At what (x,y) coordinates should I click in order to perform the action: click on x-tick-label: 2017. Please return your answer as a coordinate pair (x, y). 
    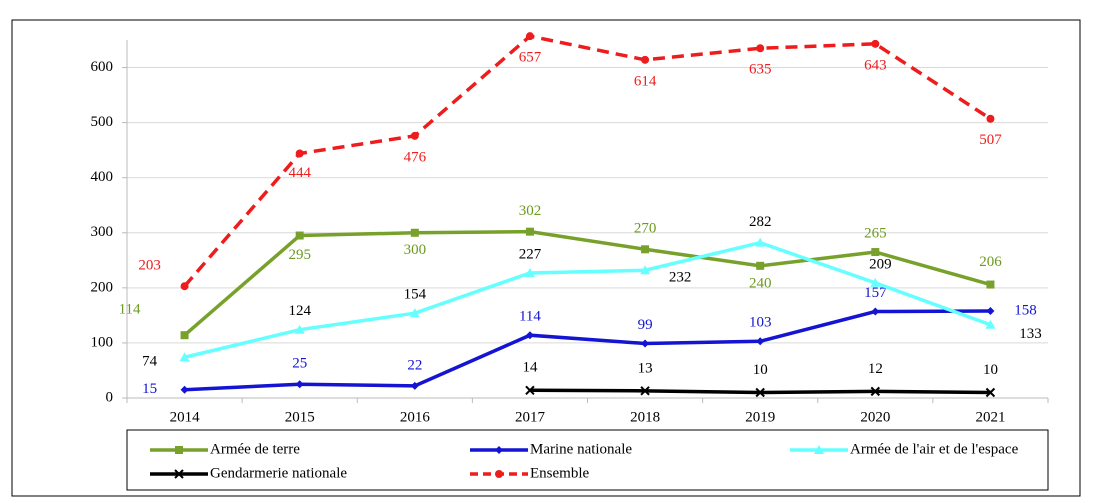
    Looking at the image, I should click on (530, 417).